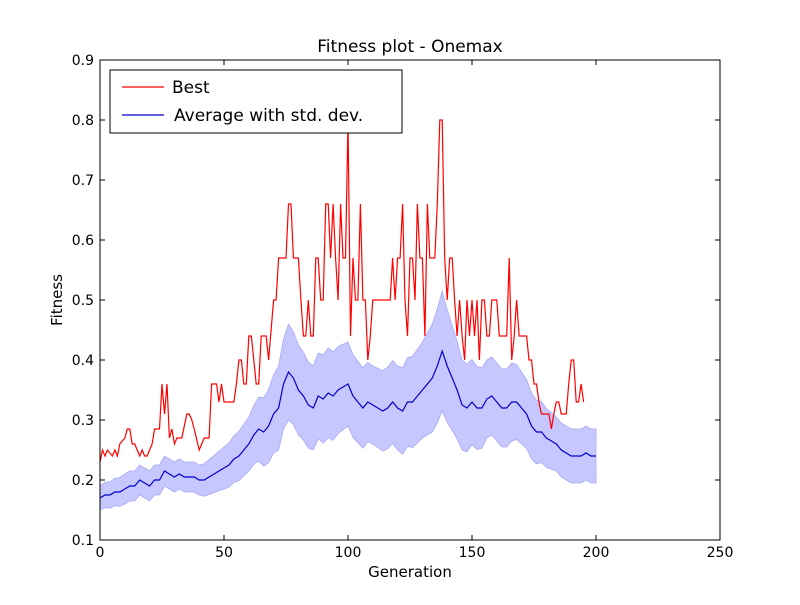 This screenshot has width=800, height=605. What do you see at coordinates (720, 553) in the screenshot?
I see `x-tick-label: 250` at bounding box center [720, 553].